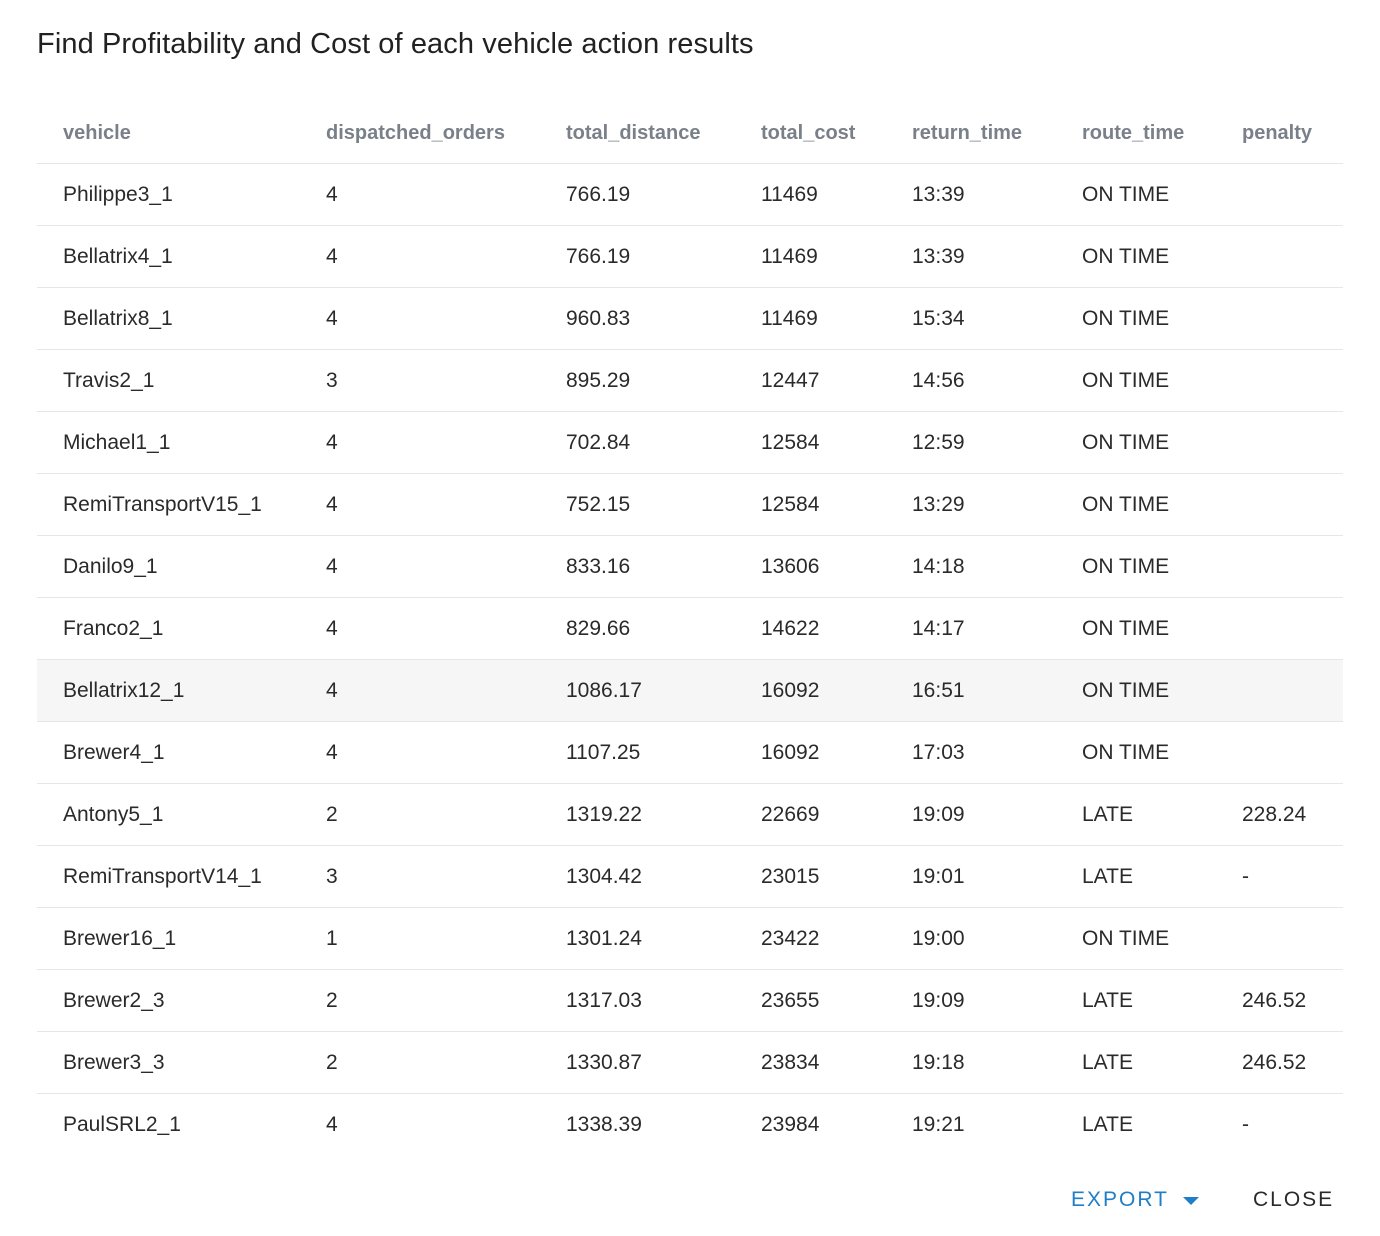  Describe the element at coordinates (181, 1062) in the screenshot. I see `cell-vehicle: Brewer3_3` at that location.